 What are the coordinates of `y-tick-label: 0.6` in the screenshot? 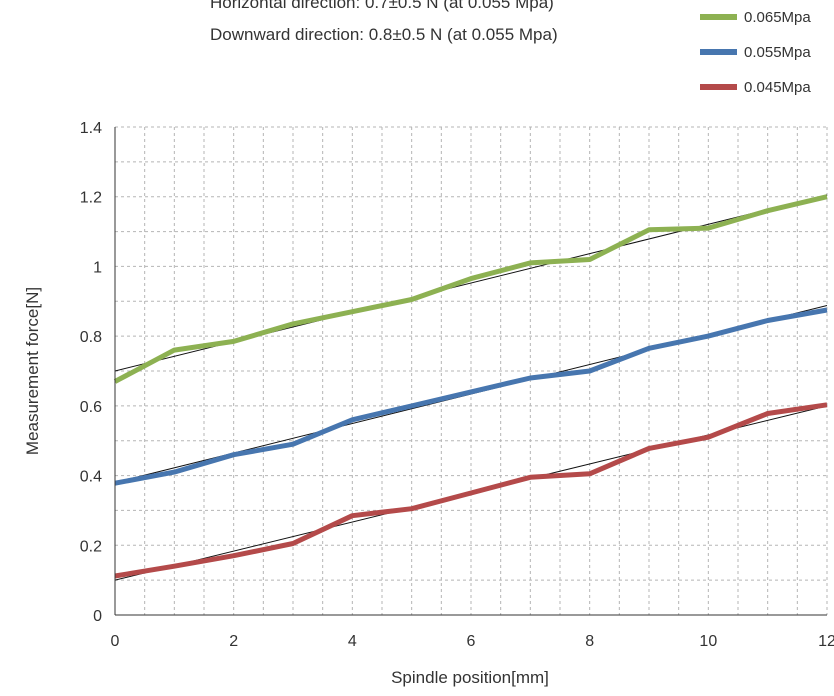 It's located at (91, 407).